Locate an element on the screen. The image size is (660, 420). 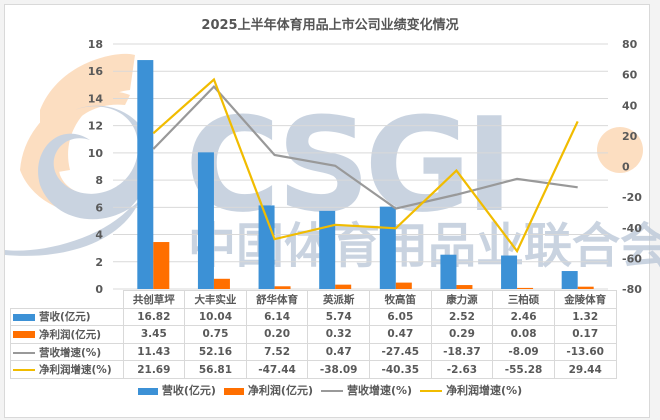
table-cell: 10.04 is located at coordinates (215, 317).